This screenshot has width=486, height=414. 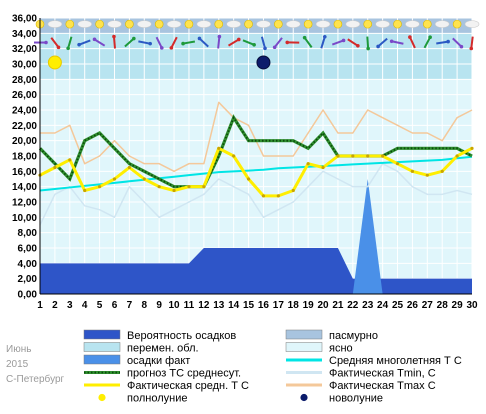 What do you see at coordinates (356, 399) in the screenshot?
I see `legend-label: новолуние` at bounding box center [356, 399].